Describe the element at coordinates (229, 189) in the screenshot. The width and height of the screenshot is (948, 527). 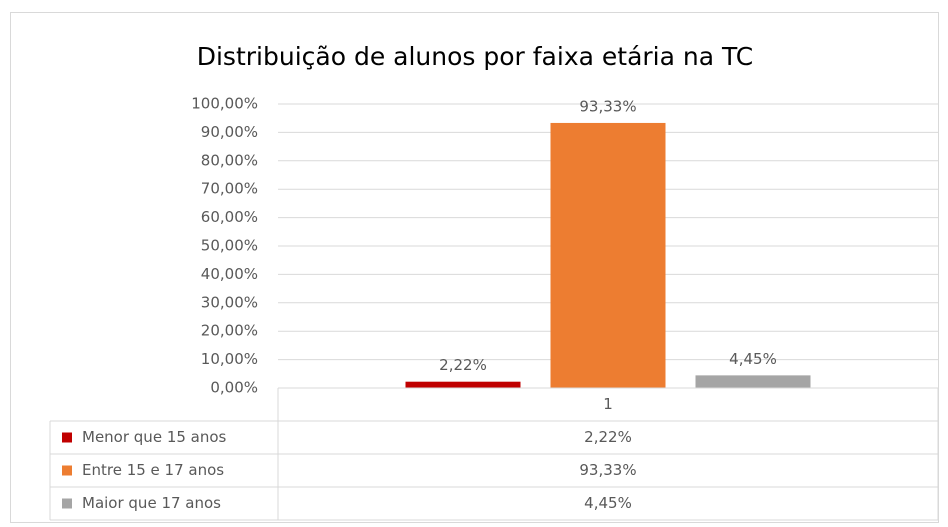
I see `y-tick-label: 70,00%` at that location.